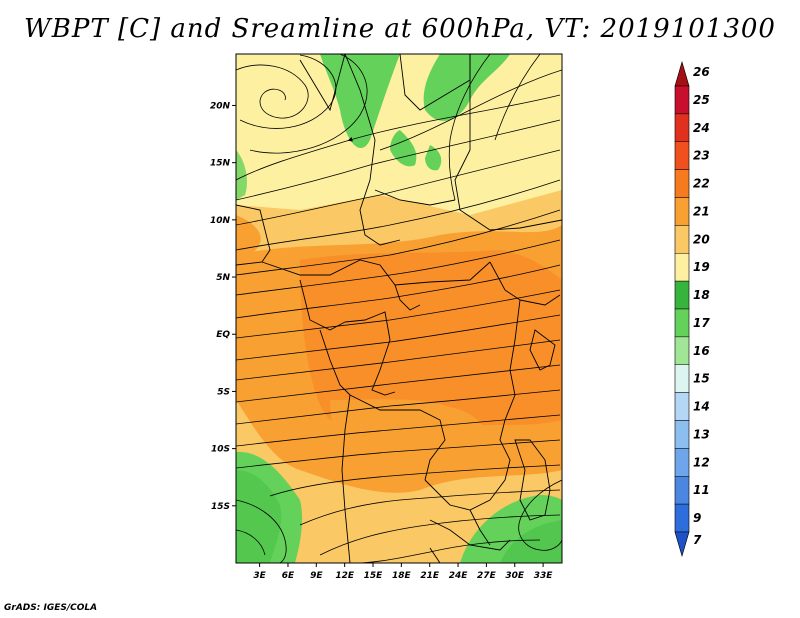  I want to click on colorbar-label: 24, so click(701, 128).